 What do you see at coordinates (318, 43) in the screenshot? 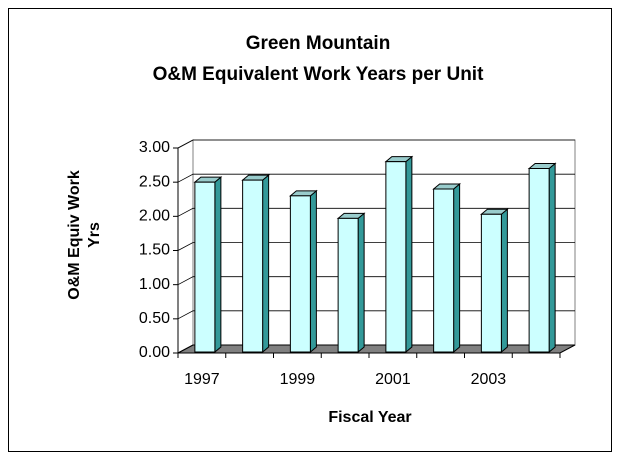
I see `chart-title: Green Mountain` at bounding box center [318, 43].